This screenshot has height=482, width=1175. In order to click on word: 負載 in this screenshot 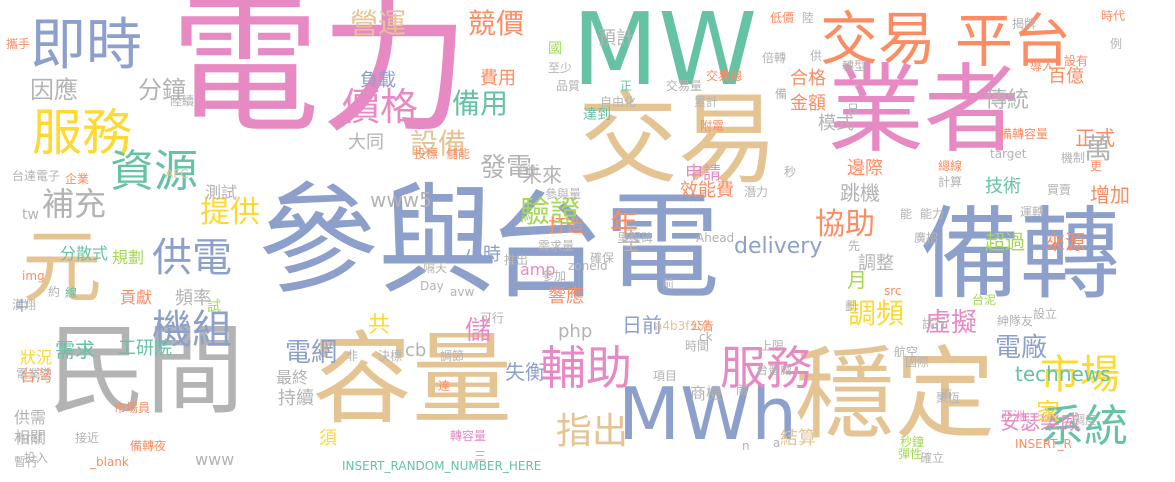, I will do `click(378, 80)`.